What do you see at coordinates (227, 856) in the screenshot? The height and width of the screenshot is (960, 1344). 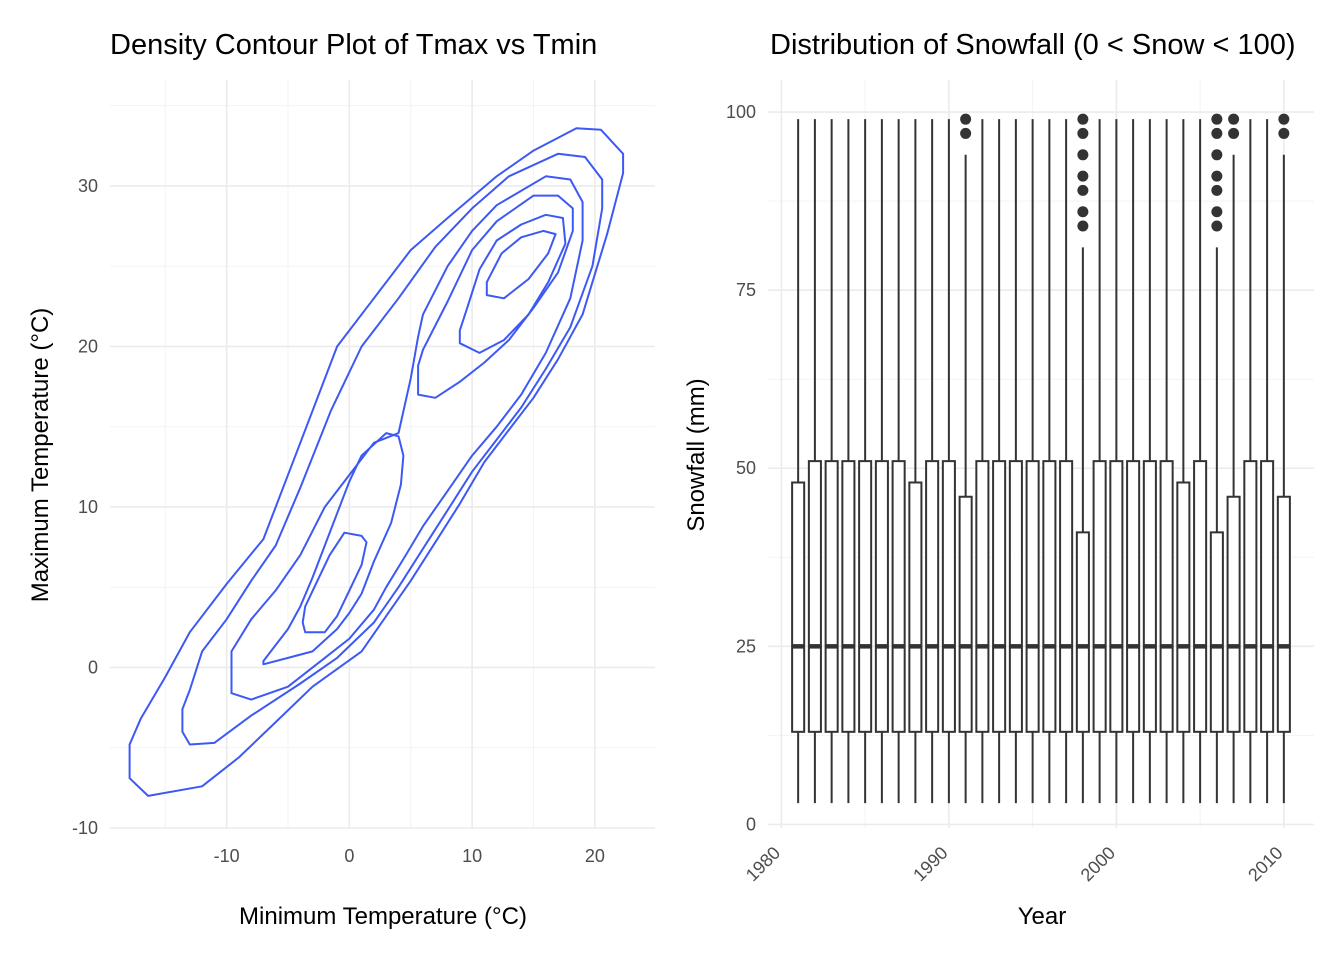 I see `contour-x-tick-label: -10` at bounding box center [227, 856].